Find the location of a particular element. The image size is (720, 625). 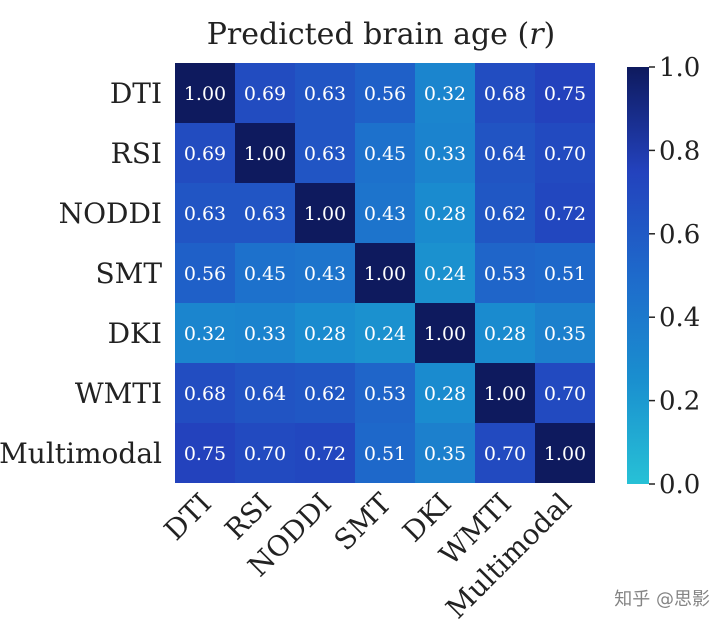

cell-value-label: 0.24 is located at coordinates (385, 334).